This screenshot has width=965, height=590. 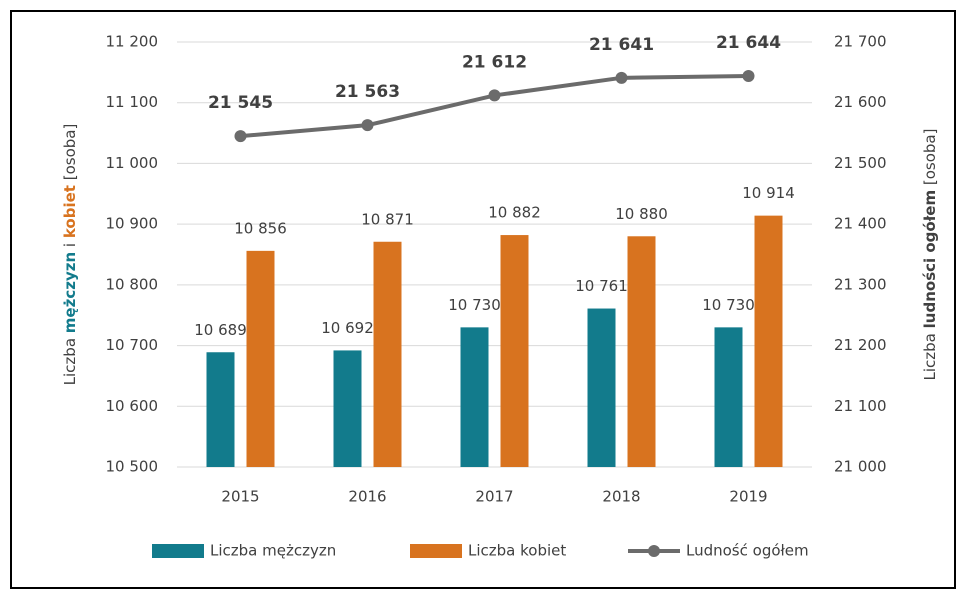 What do you see at coordinates (70, 245) in the screenshot?
I see `y-axis-label-part: i` at bounding box center [70, 245].